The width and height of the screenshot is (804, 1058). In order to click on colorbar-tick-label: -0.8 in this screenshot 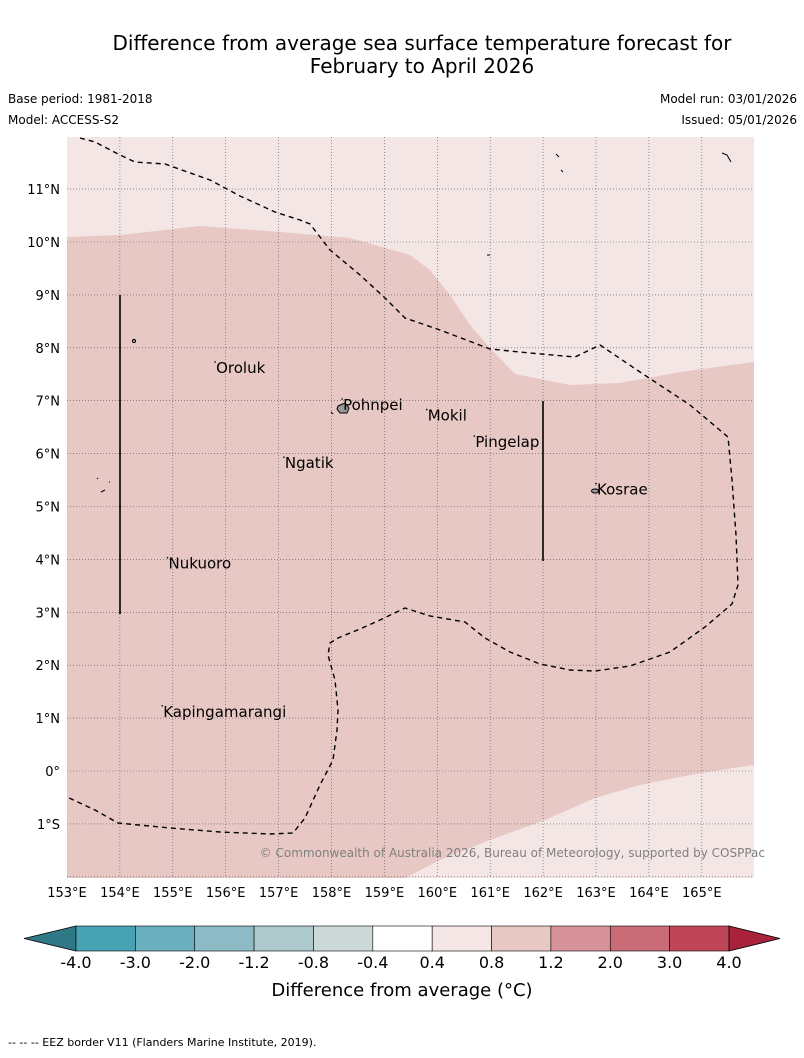, I will do `click(313, 962)`.